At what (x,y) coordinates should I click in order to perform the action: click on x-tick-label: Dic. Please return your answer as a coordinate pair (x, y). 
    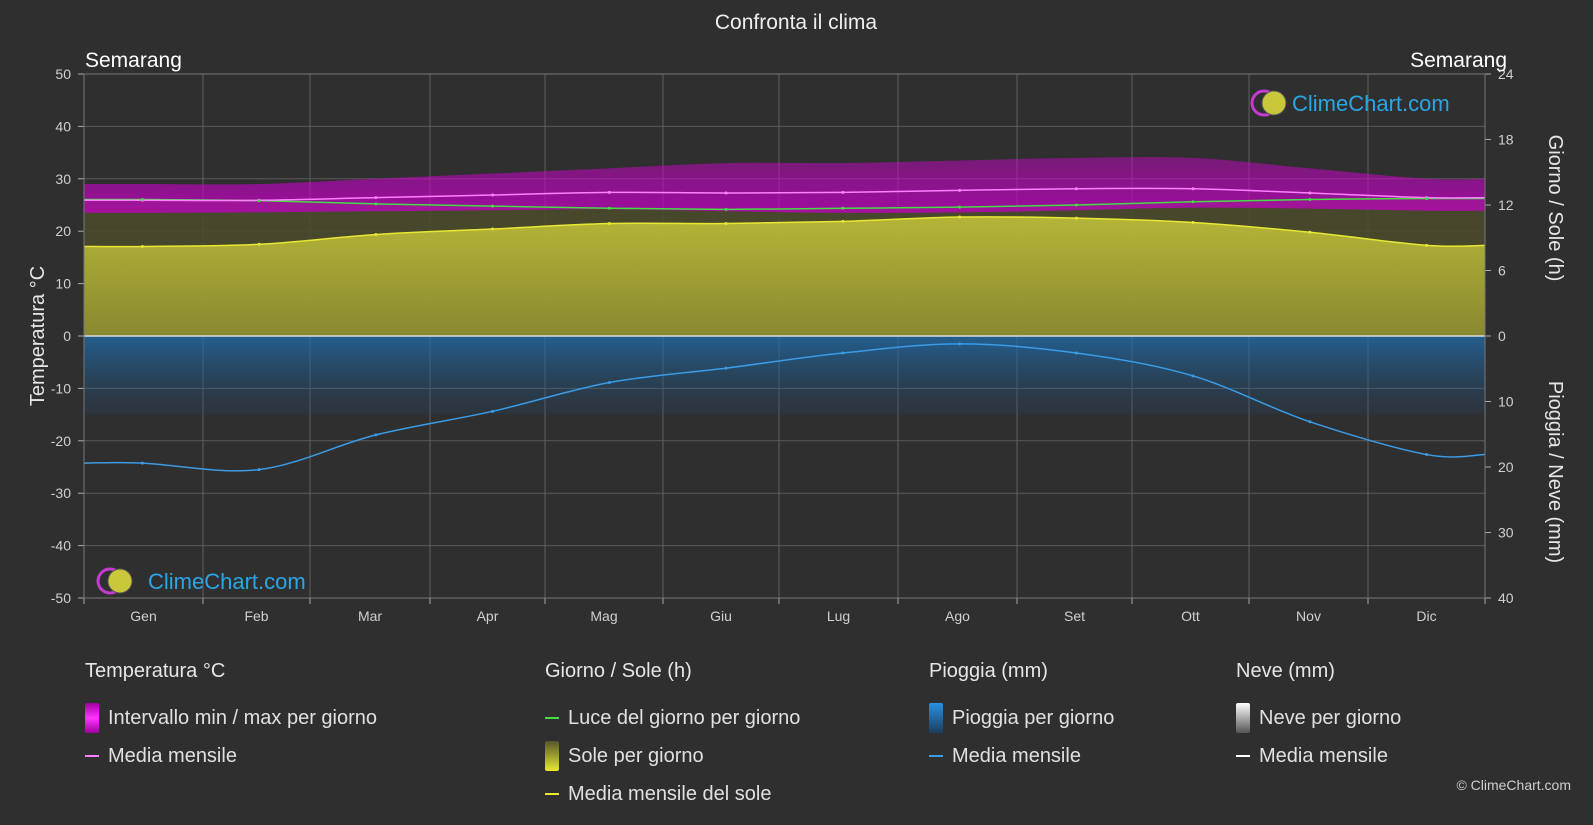
    Looking at the image, I should click on (1426, 616).